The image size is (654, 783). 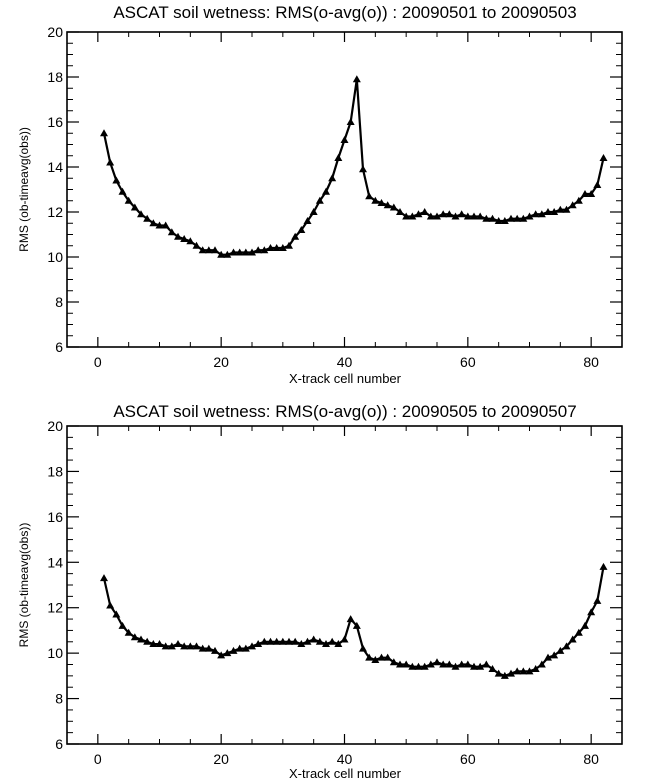 What do you see at coordinates (59, 744) in the screenshot?
I see `y-tick-label: 6` at bounding box center [59, 744].